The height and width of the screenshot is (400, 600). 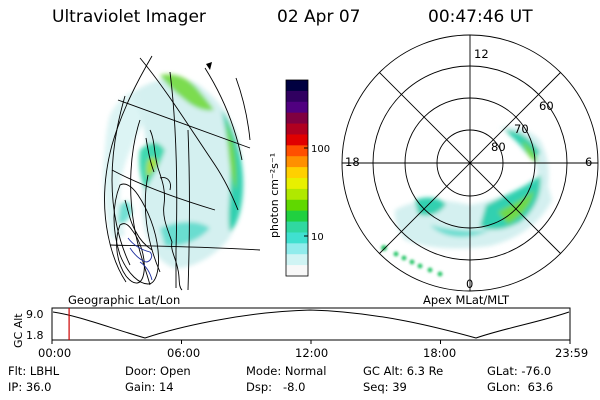 What do you see at coordinates (520, 387) in the screenshot?
I see `info-glon: GLon: 63.6` at bounding box center [520, 387].